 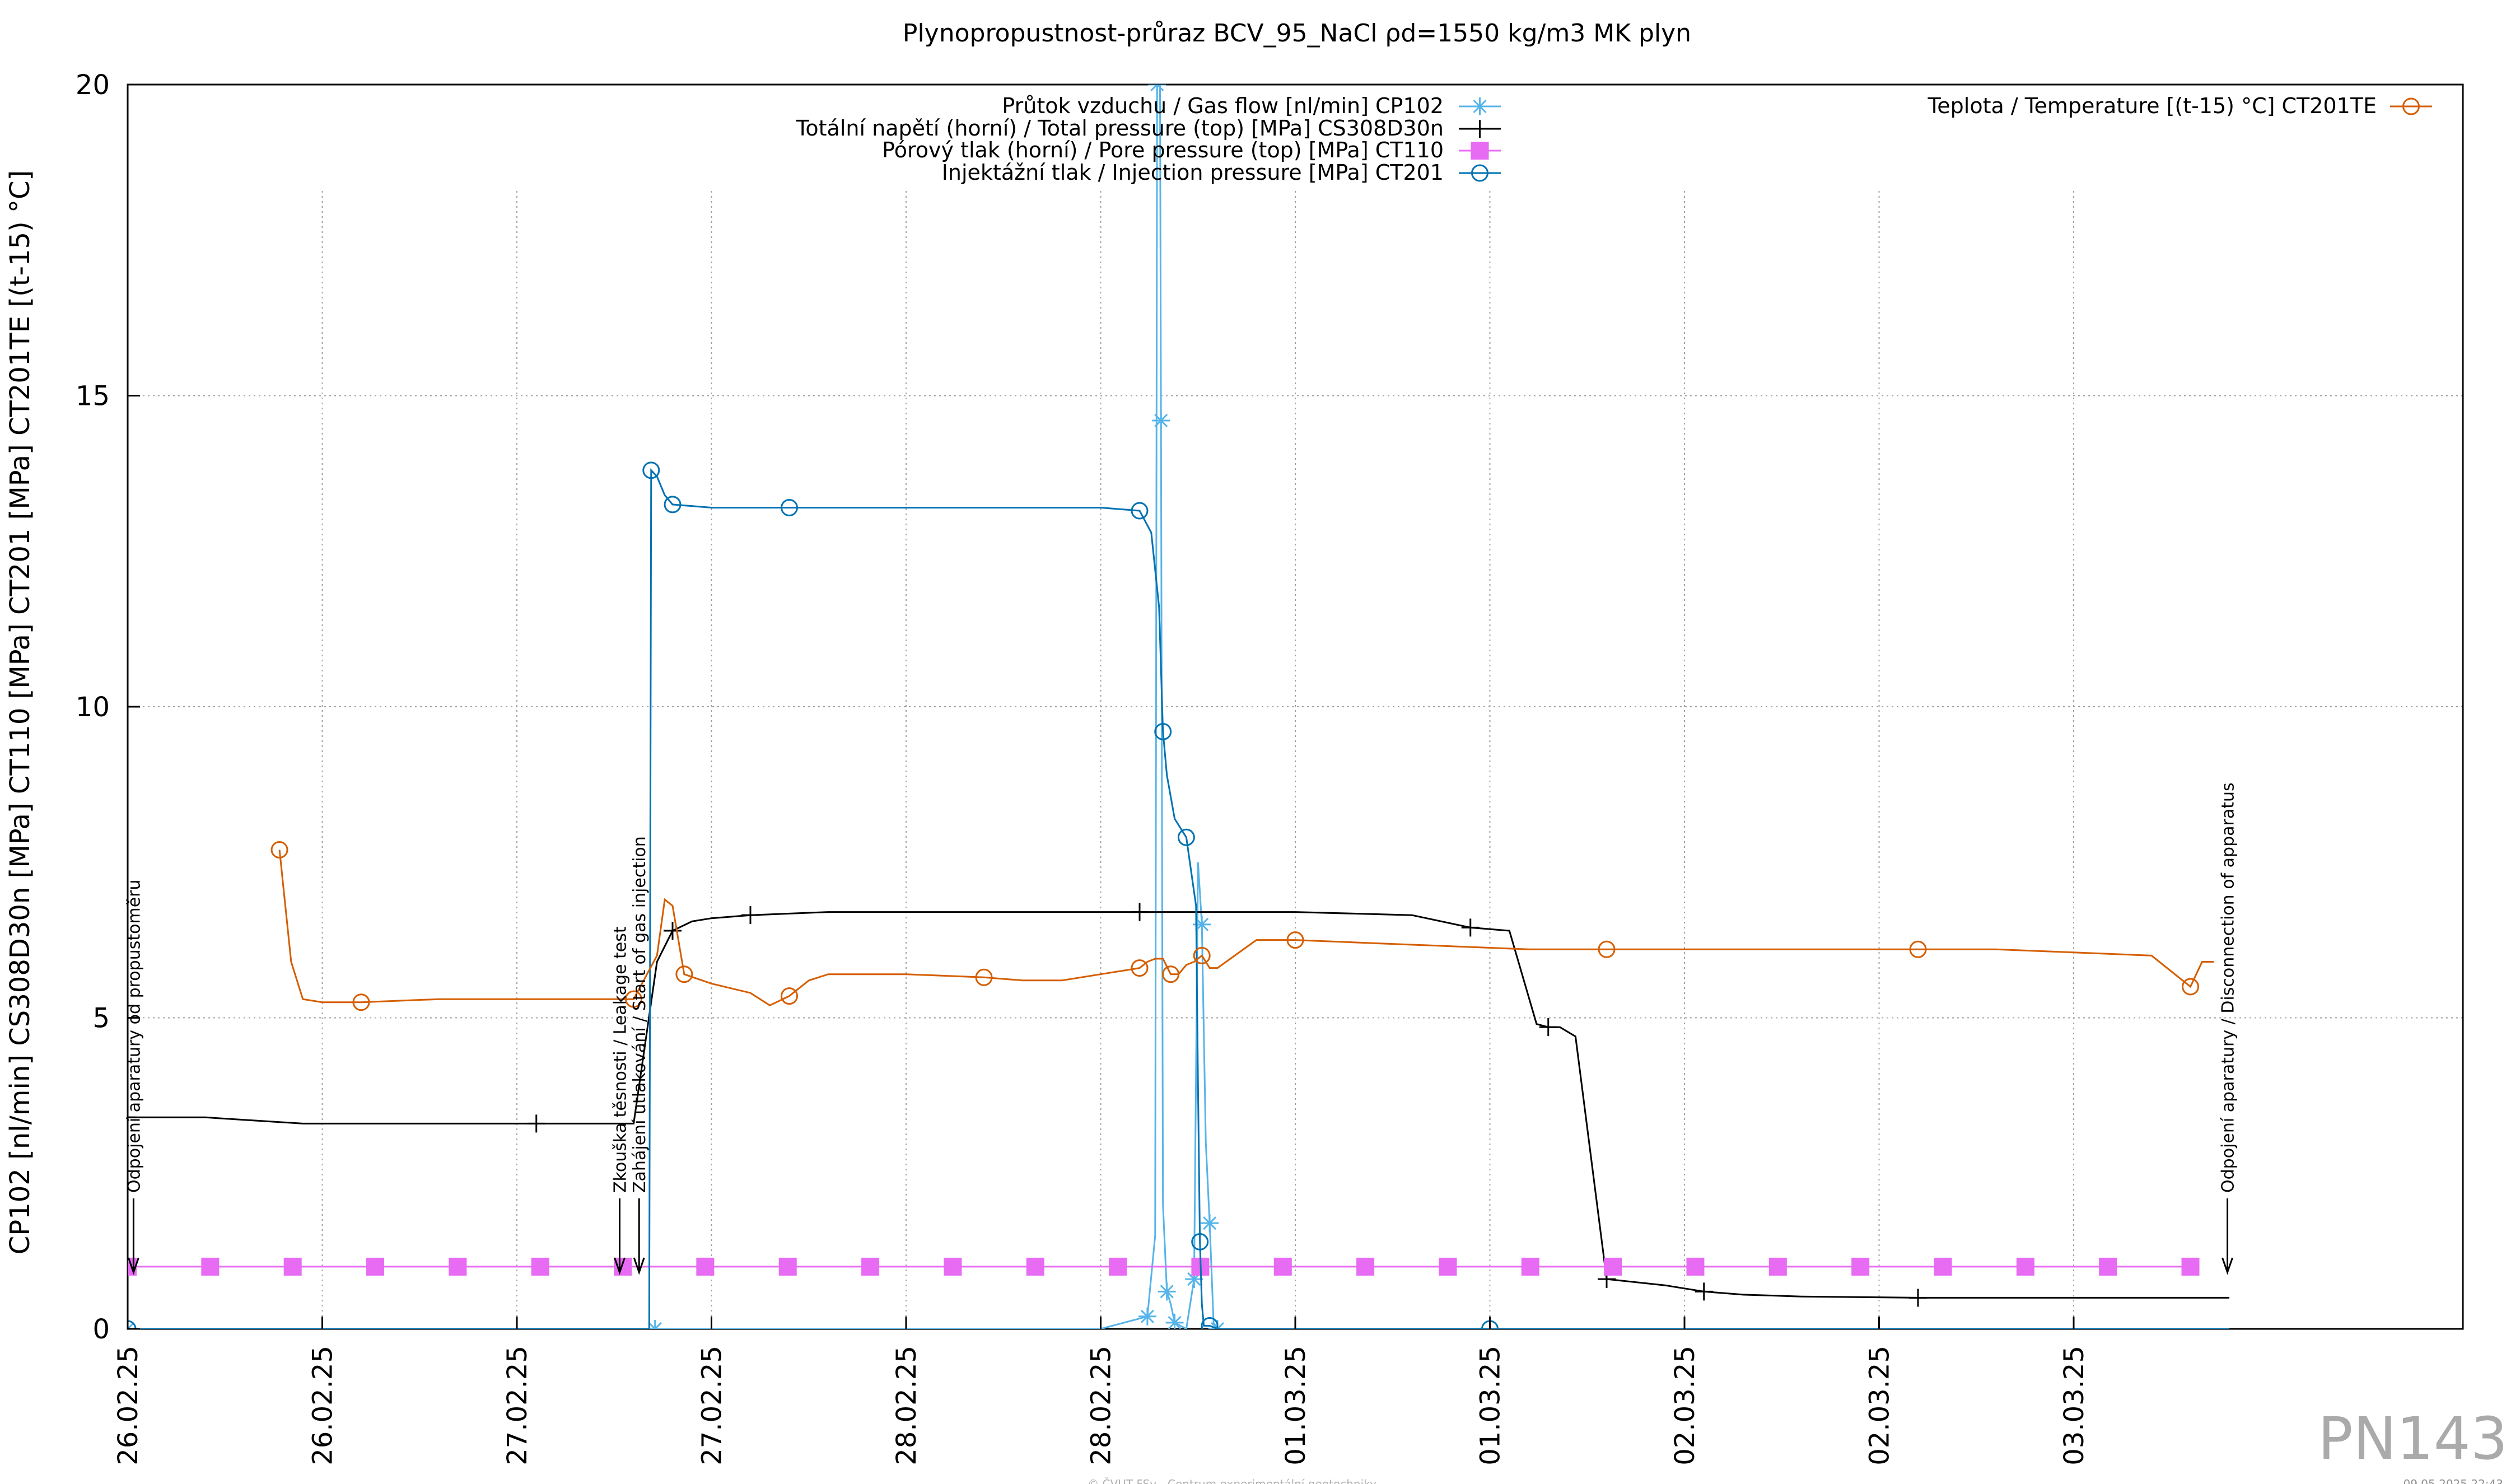 What do you see at coordinates (2413, 1439) in the screenshot?
I see `watermark: PN143` at bounding box center [2413, 1439].